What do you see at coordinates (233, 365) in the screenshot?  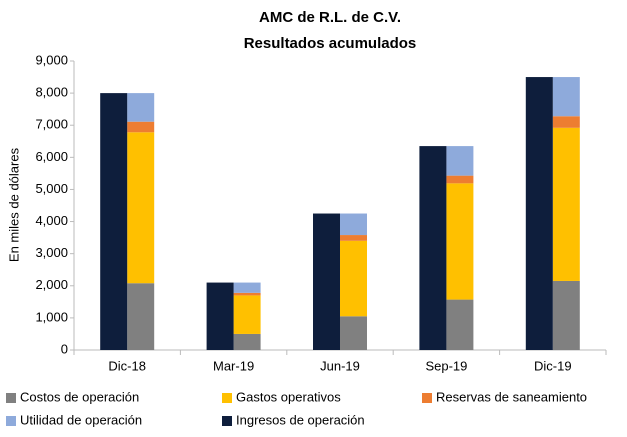 I see `x-tick-label: Mar-19` at bounding box center [233, 365].